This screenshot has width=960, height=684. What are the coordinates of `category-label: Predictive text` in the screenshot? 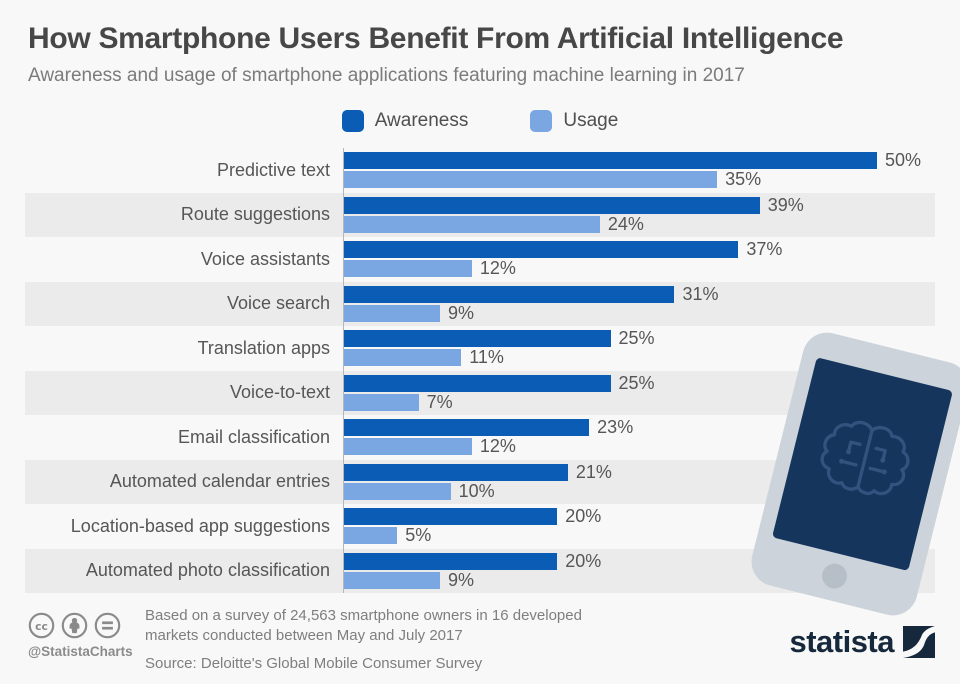 It's located at (273, 169).